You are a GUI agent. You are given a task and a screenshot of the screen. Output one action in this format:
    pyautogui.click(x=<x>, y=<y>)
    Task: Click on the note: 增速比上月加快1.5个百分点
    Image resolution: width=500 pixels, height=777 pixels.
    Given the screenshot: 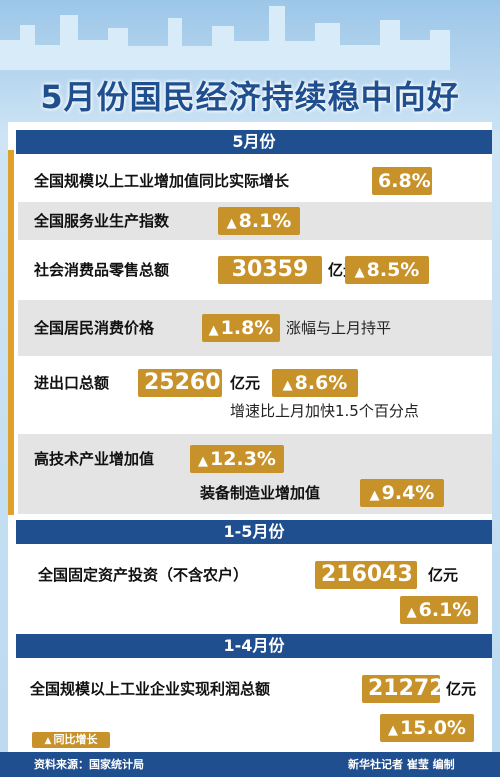 What is the action you would take?
    pyautogui.click(x=324, y=411)
    